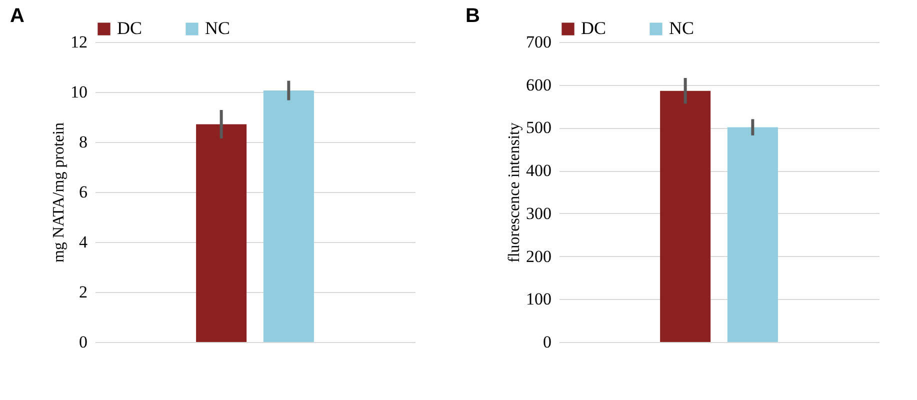 The height and width of the screenshot is (400, 917). Describe the element at coordinates (539, 299) in the screenshot. I see `y-tick-label: 100` at that location.